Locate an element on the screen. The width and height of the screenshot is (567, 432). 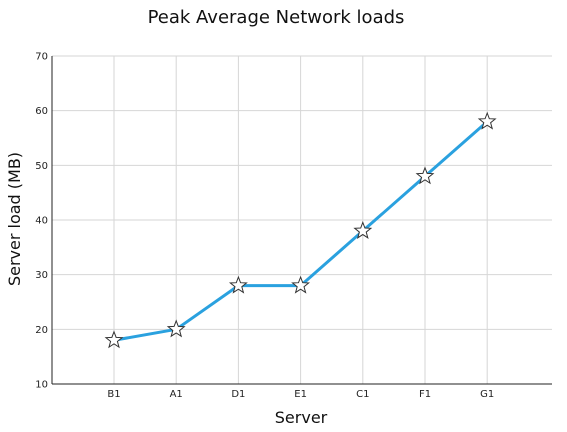
x-tick-label: C1 is located at coordinates (362, 394).